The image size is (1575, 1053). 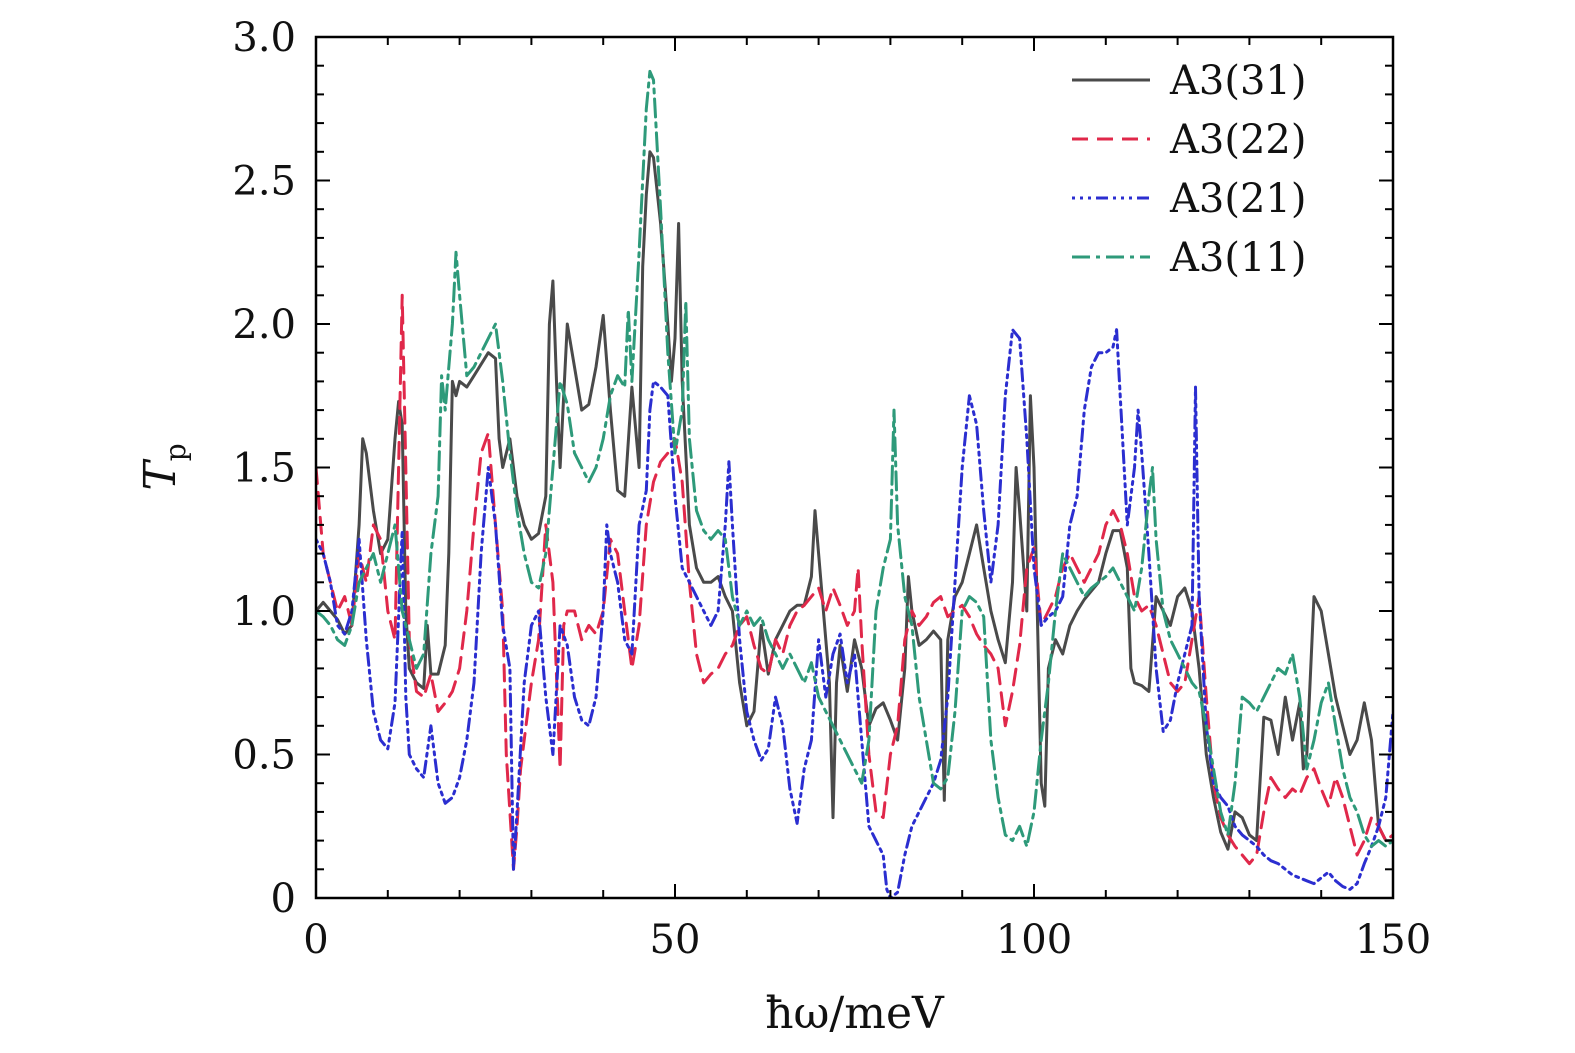 I want to click on legend: A3(31) A3(22) A3(21) A3(11), so click(x=1189, y=169).